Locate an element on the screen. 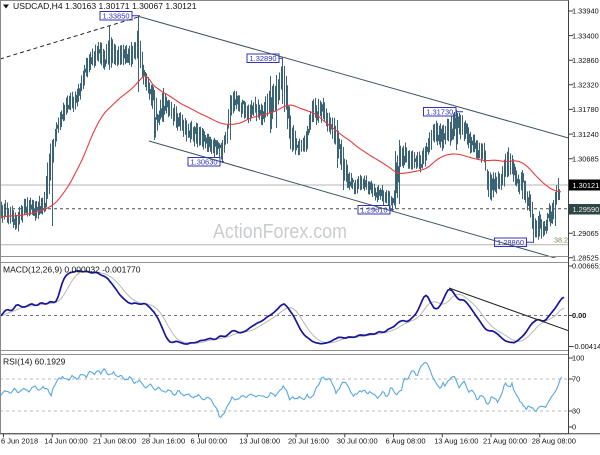 Image resolution: width=600 pixels, height=455 pixels. svg-text: 1.32860 is located at coordinates (585, 60).